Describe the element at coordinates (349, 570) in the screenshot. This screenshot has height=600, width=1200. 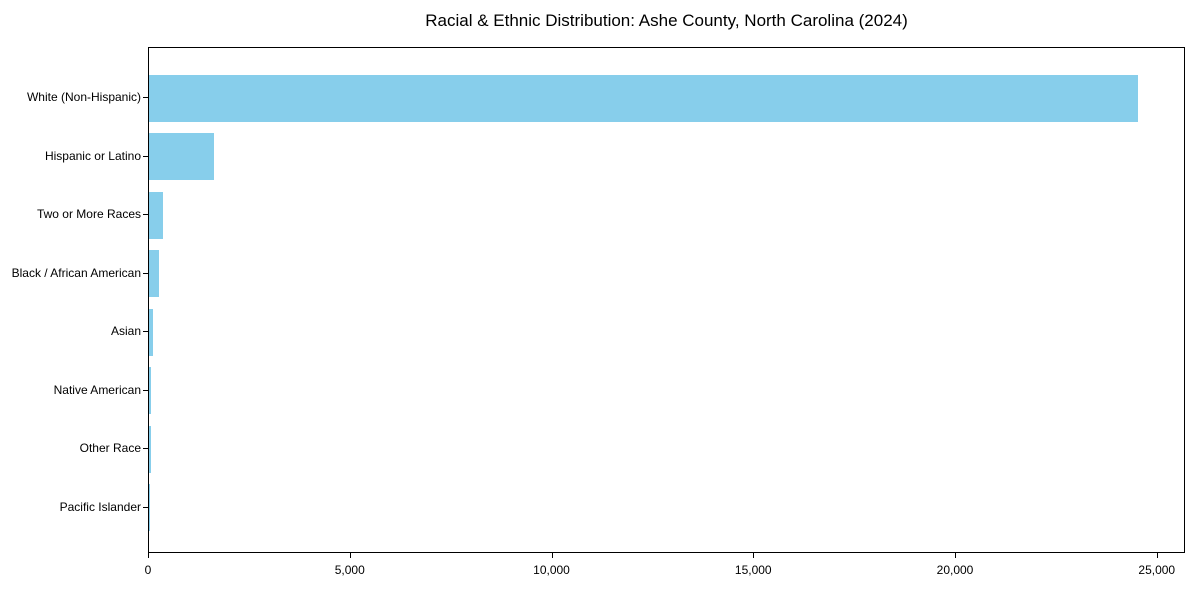
I see `x-tick-label: 5,000` at that location.